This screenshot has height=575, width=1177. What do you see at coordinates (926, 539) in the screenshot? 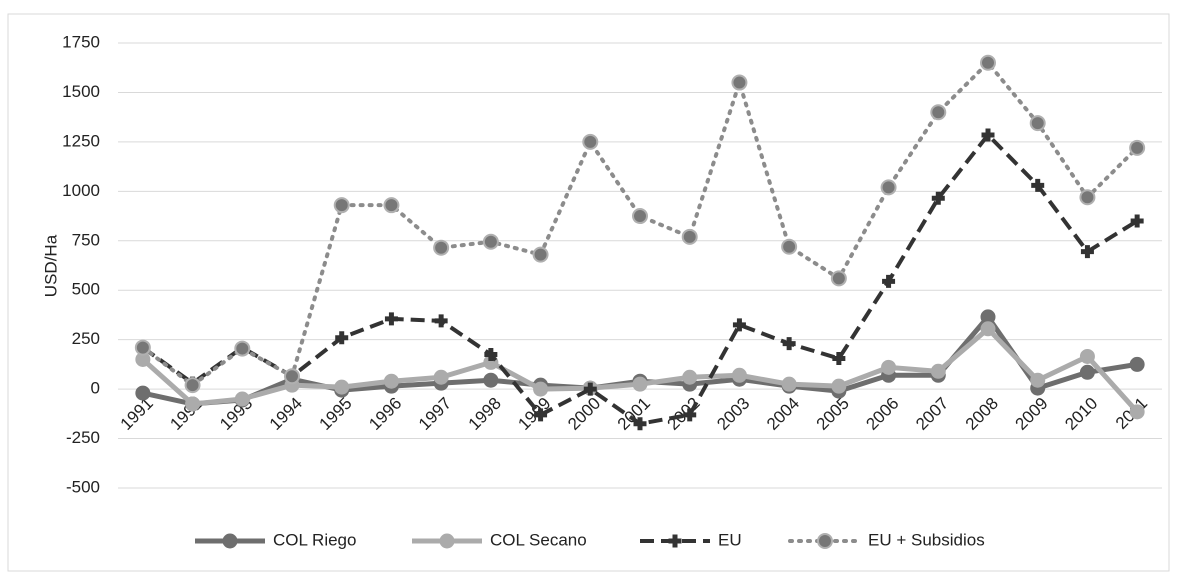
I see `legend-label: EU + Subsidios` at bounding box center [926, 539].